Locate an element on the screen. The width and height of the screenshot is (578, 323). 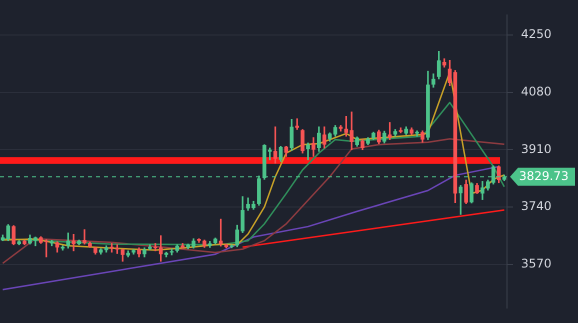
ref-line-label: 3829.73 is located at coordinates (544, 175).